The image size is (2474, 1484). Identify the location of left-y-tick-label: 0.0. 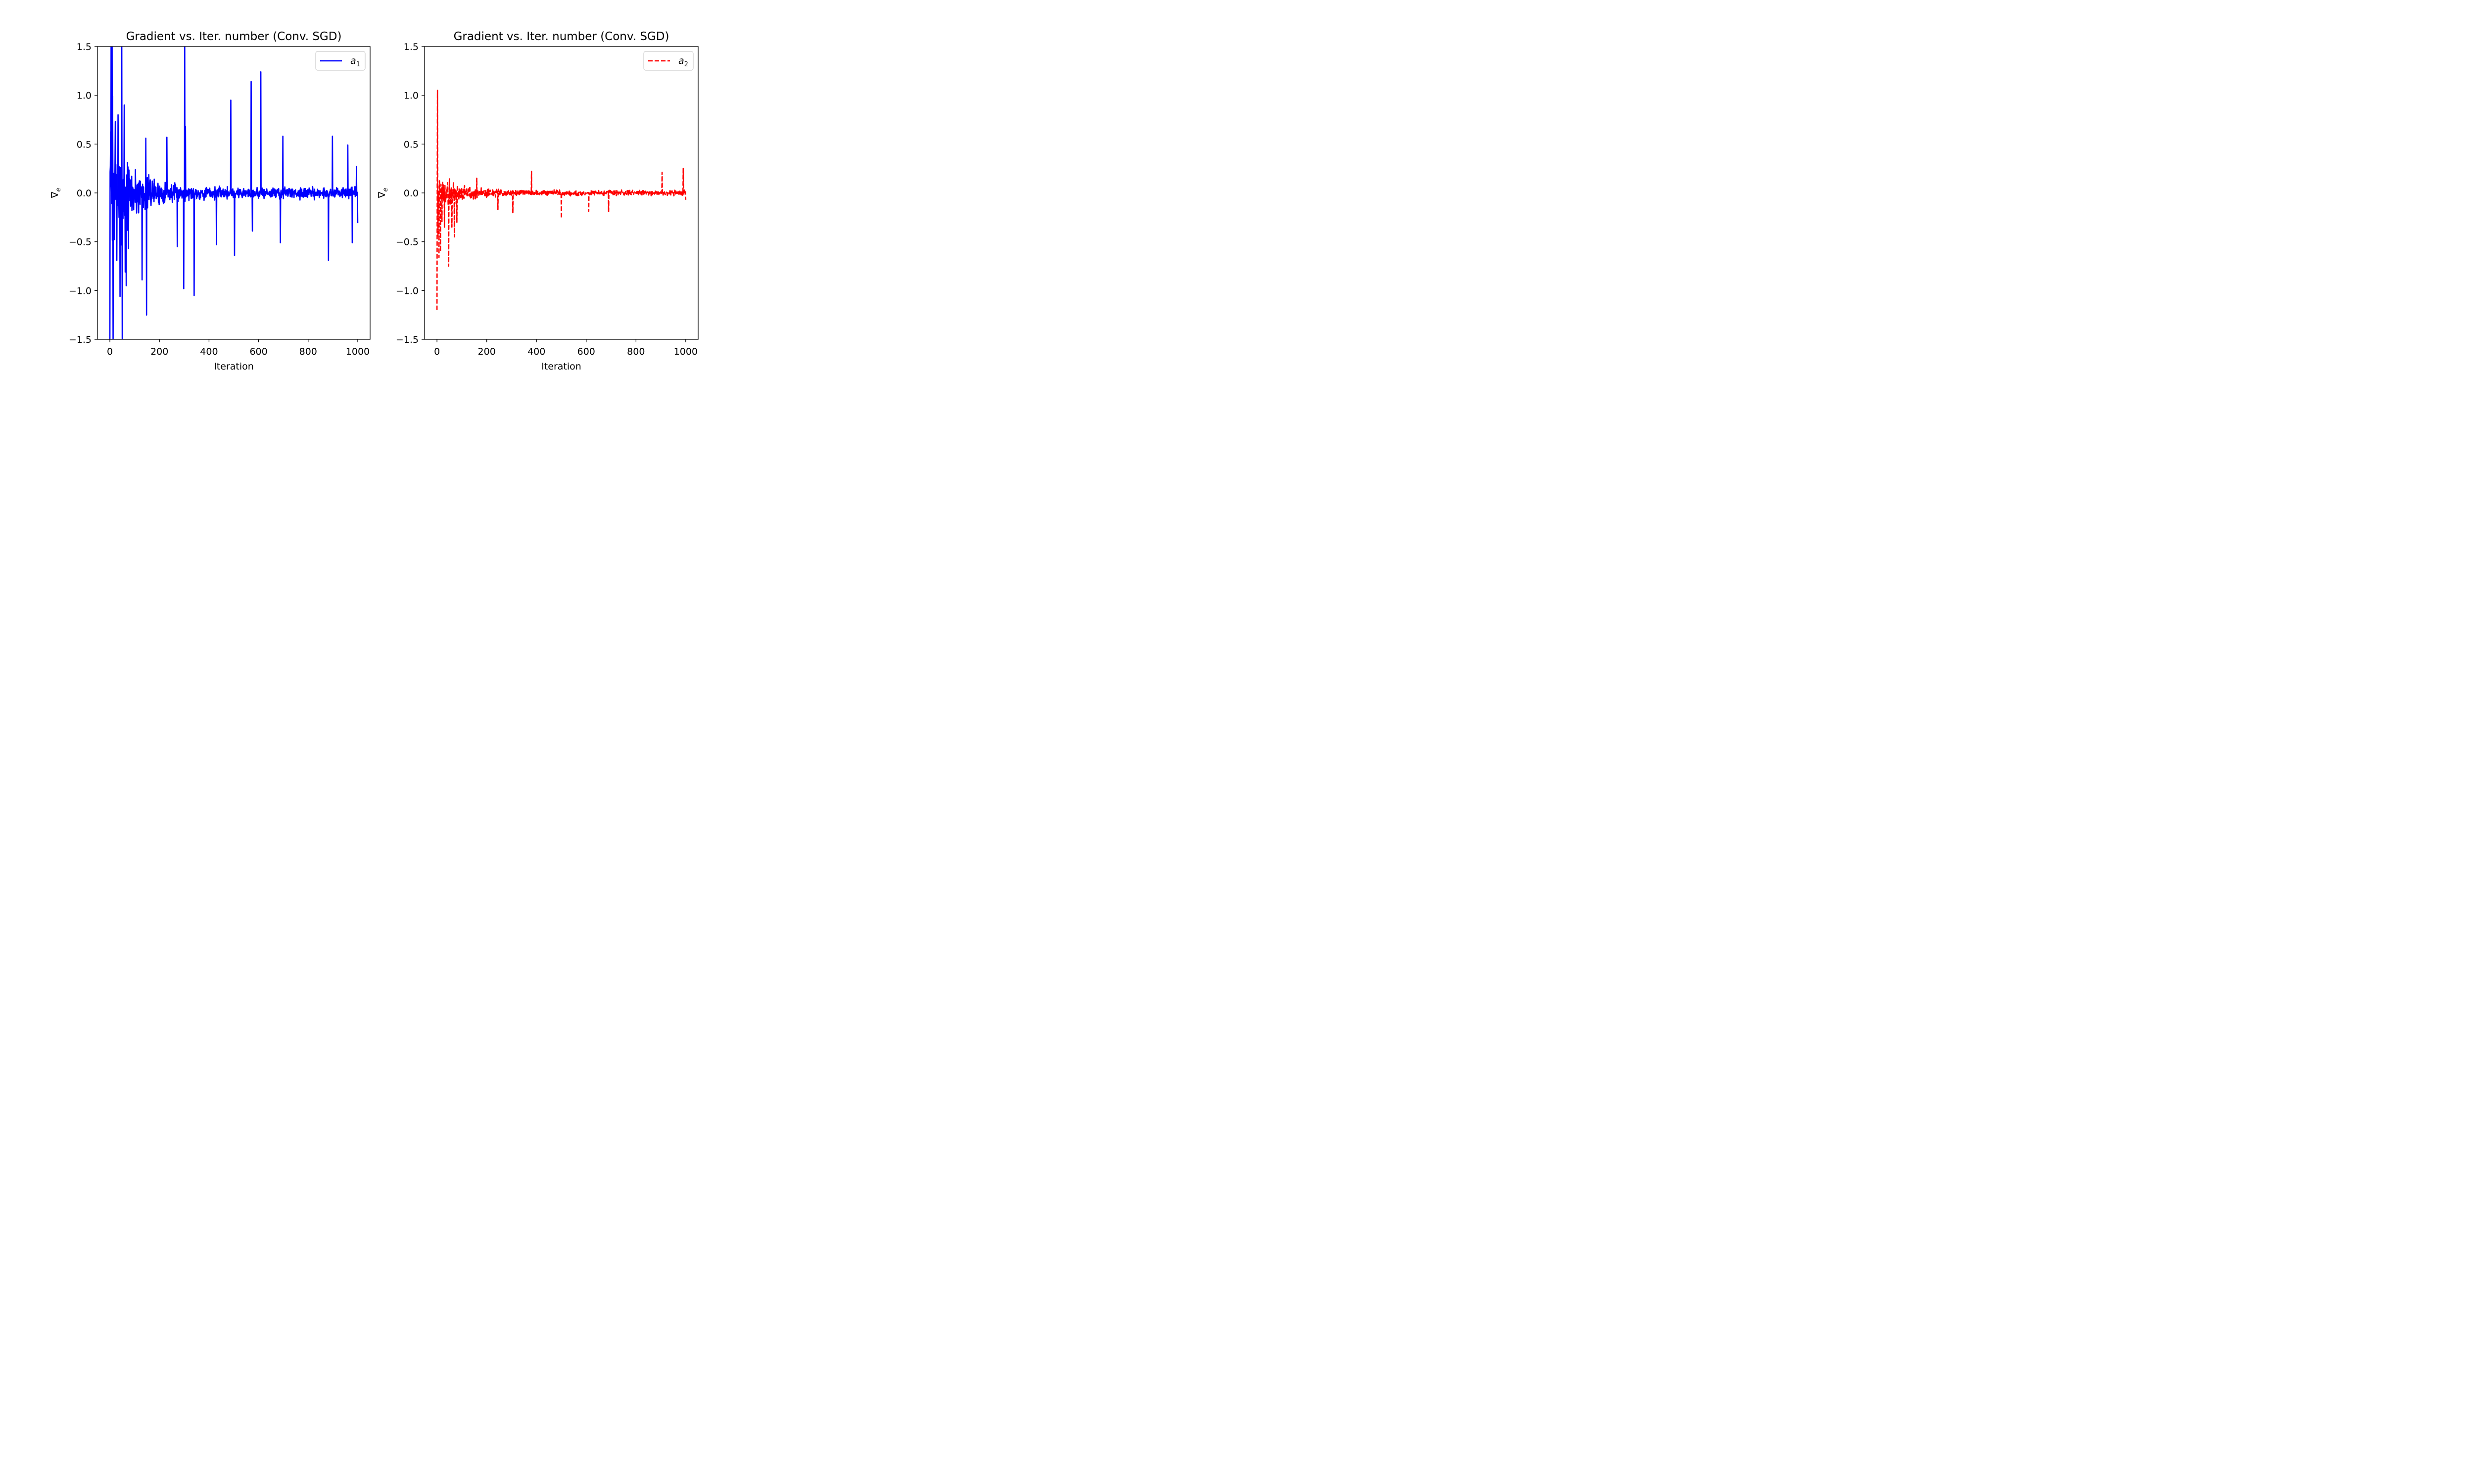
(85, 193).